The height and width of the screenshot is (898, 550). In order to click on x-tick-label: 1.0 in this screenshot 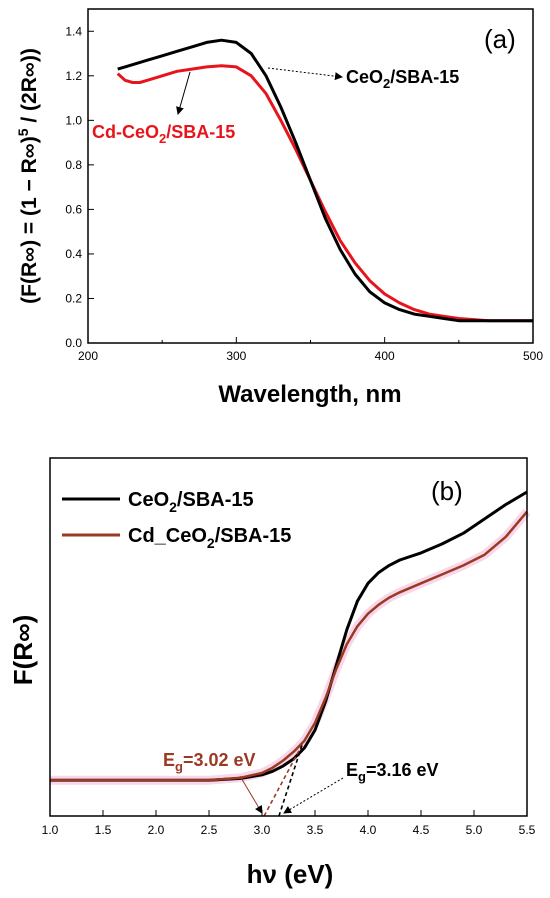, I will do `click(50, 830)`.